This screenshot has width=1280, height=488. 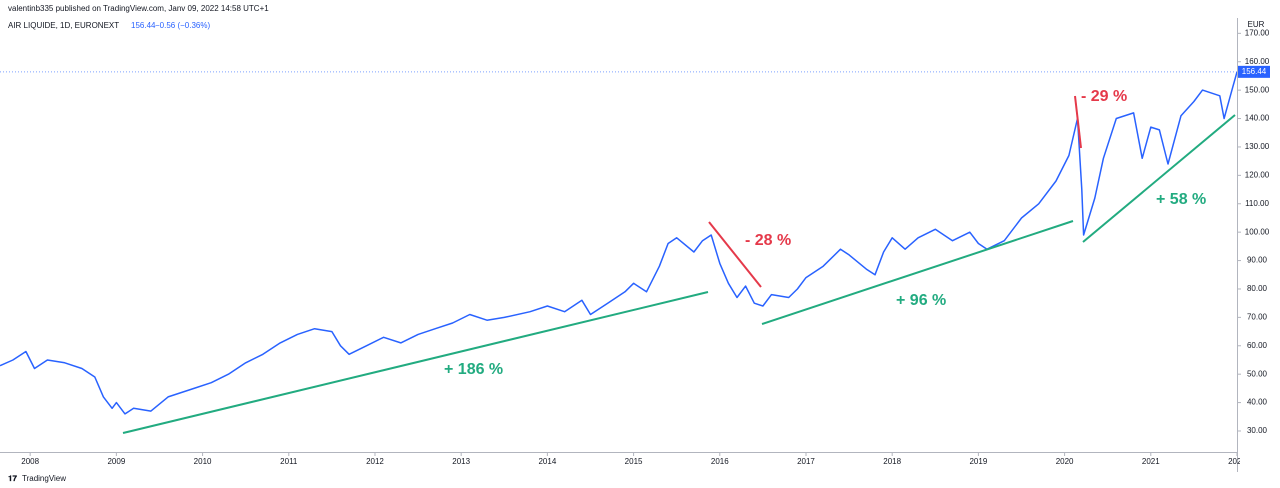 I want to click on y-tick-label: 160.00, so click(x=1257, y=61).